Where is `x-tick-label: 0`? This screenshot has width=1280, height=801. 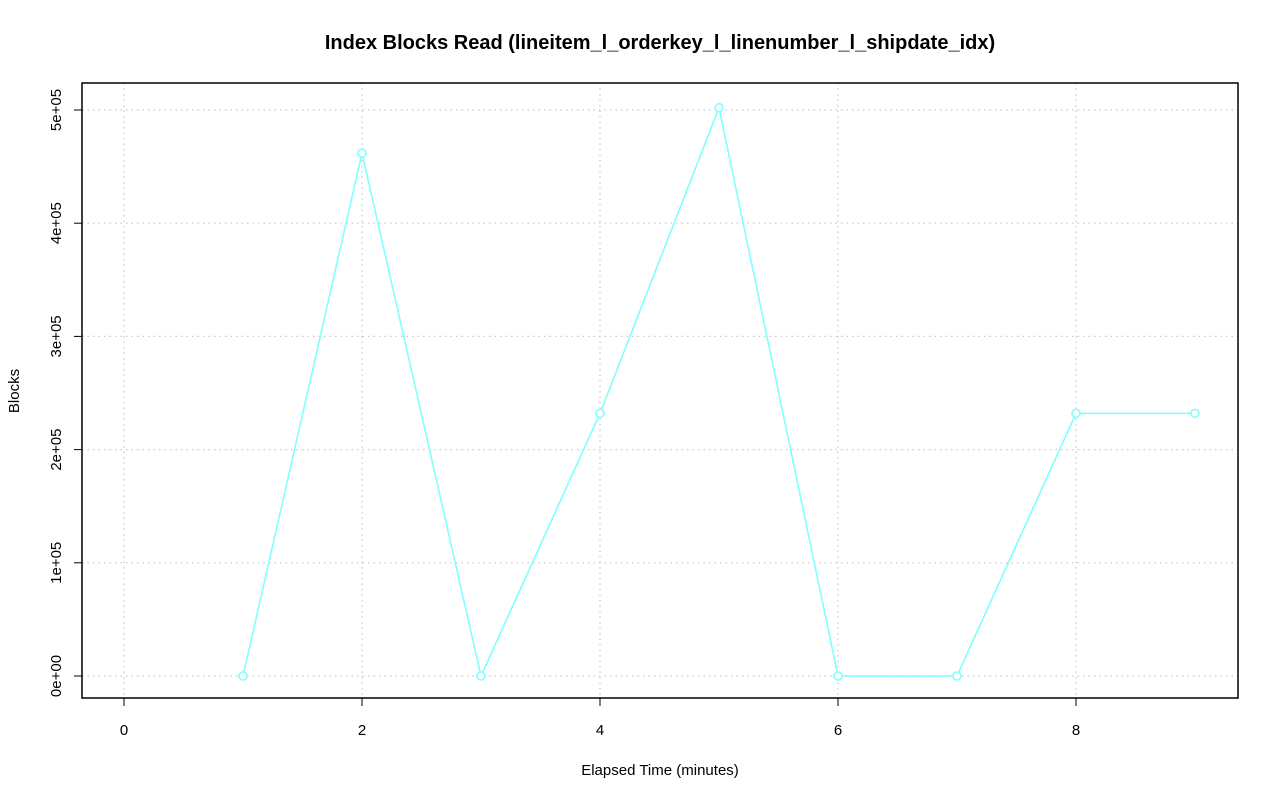 x-tick-label: 0 is located at coordinates (124, 730).